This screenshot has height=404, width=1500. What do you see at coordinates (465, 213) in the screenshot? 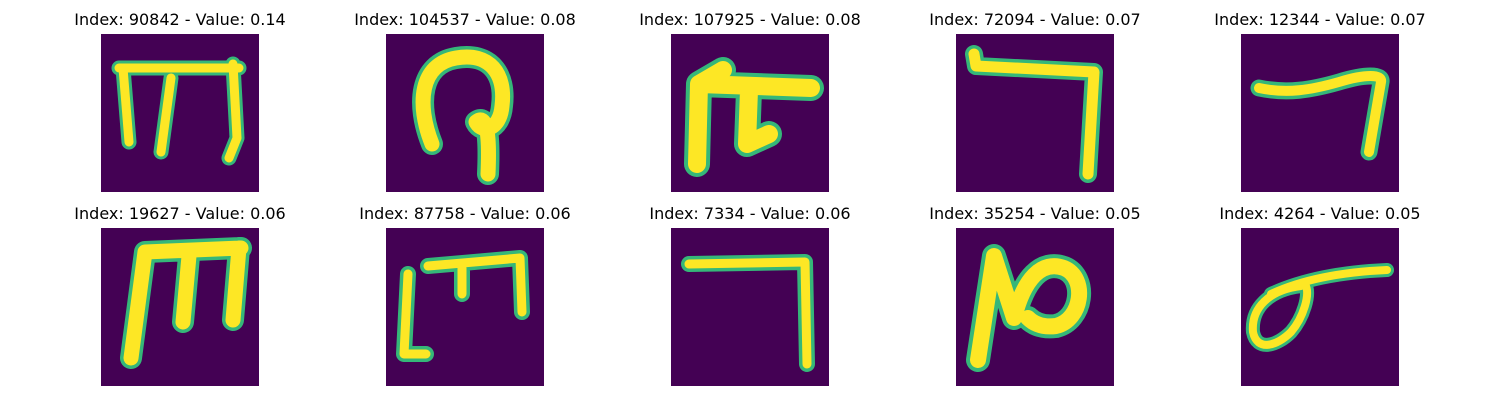
I see `image-title: Index: 87758 - Value: 0.06` at bounding box center [465, 213].